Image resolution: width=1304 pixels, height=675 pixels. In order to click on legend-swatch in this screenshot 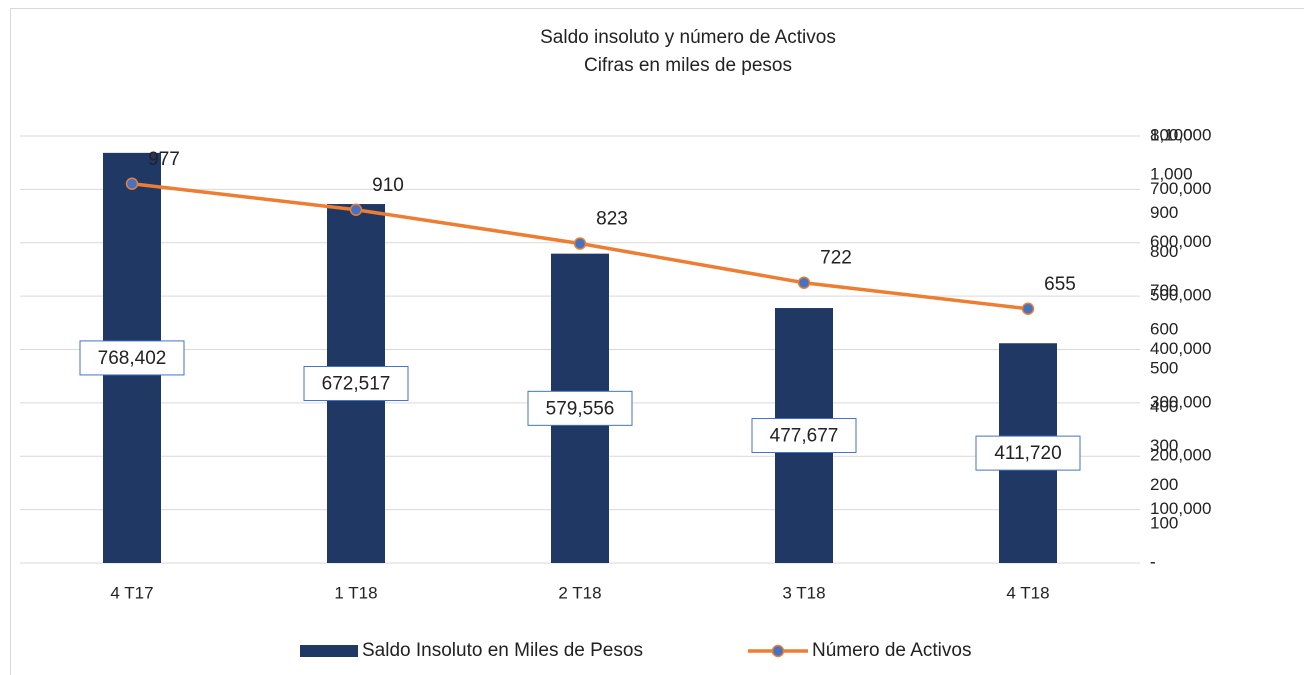, I will do `click(329, 651)`.